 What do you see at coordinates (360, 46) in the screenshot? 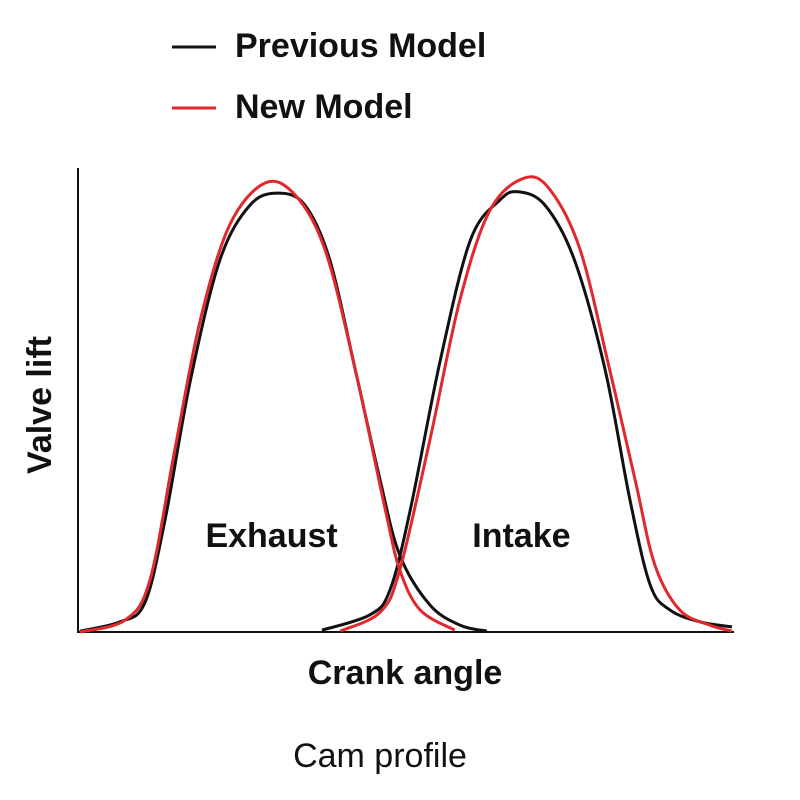
I see `legend-label: Previous Model` at bounding box center [360, 46].